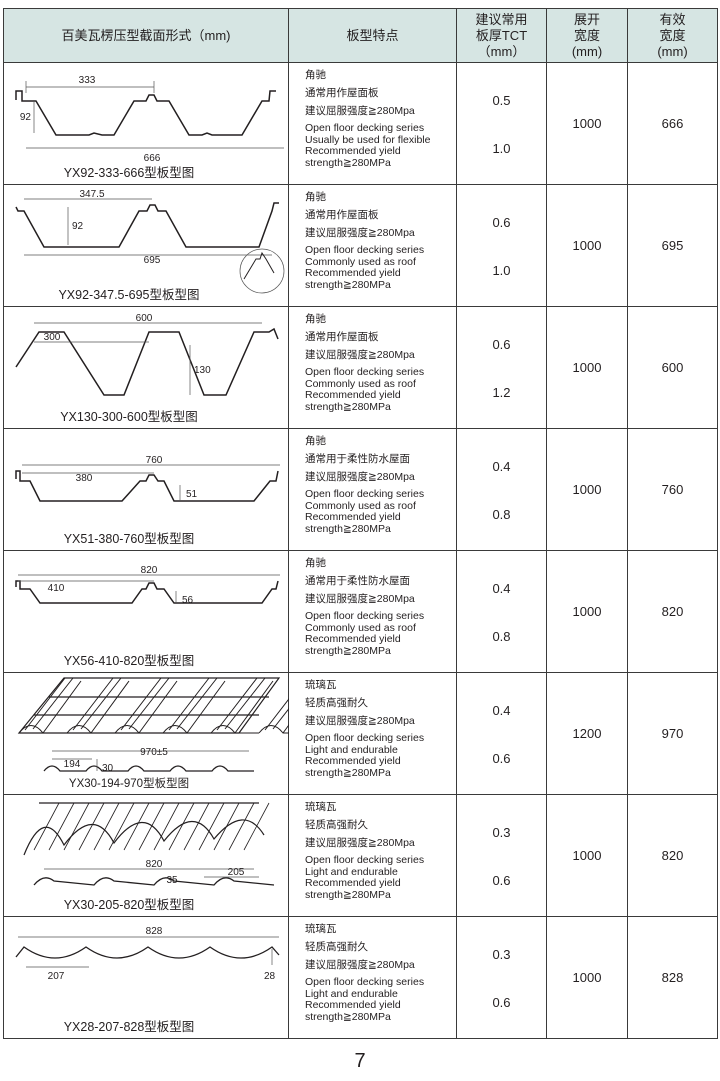 The width and height of the screenshot is (720, 1081). I want to click on thickness-cell: 0.5 1.0, so click(501, 123).